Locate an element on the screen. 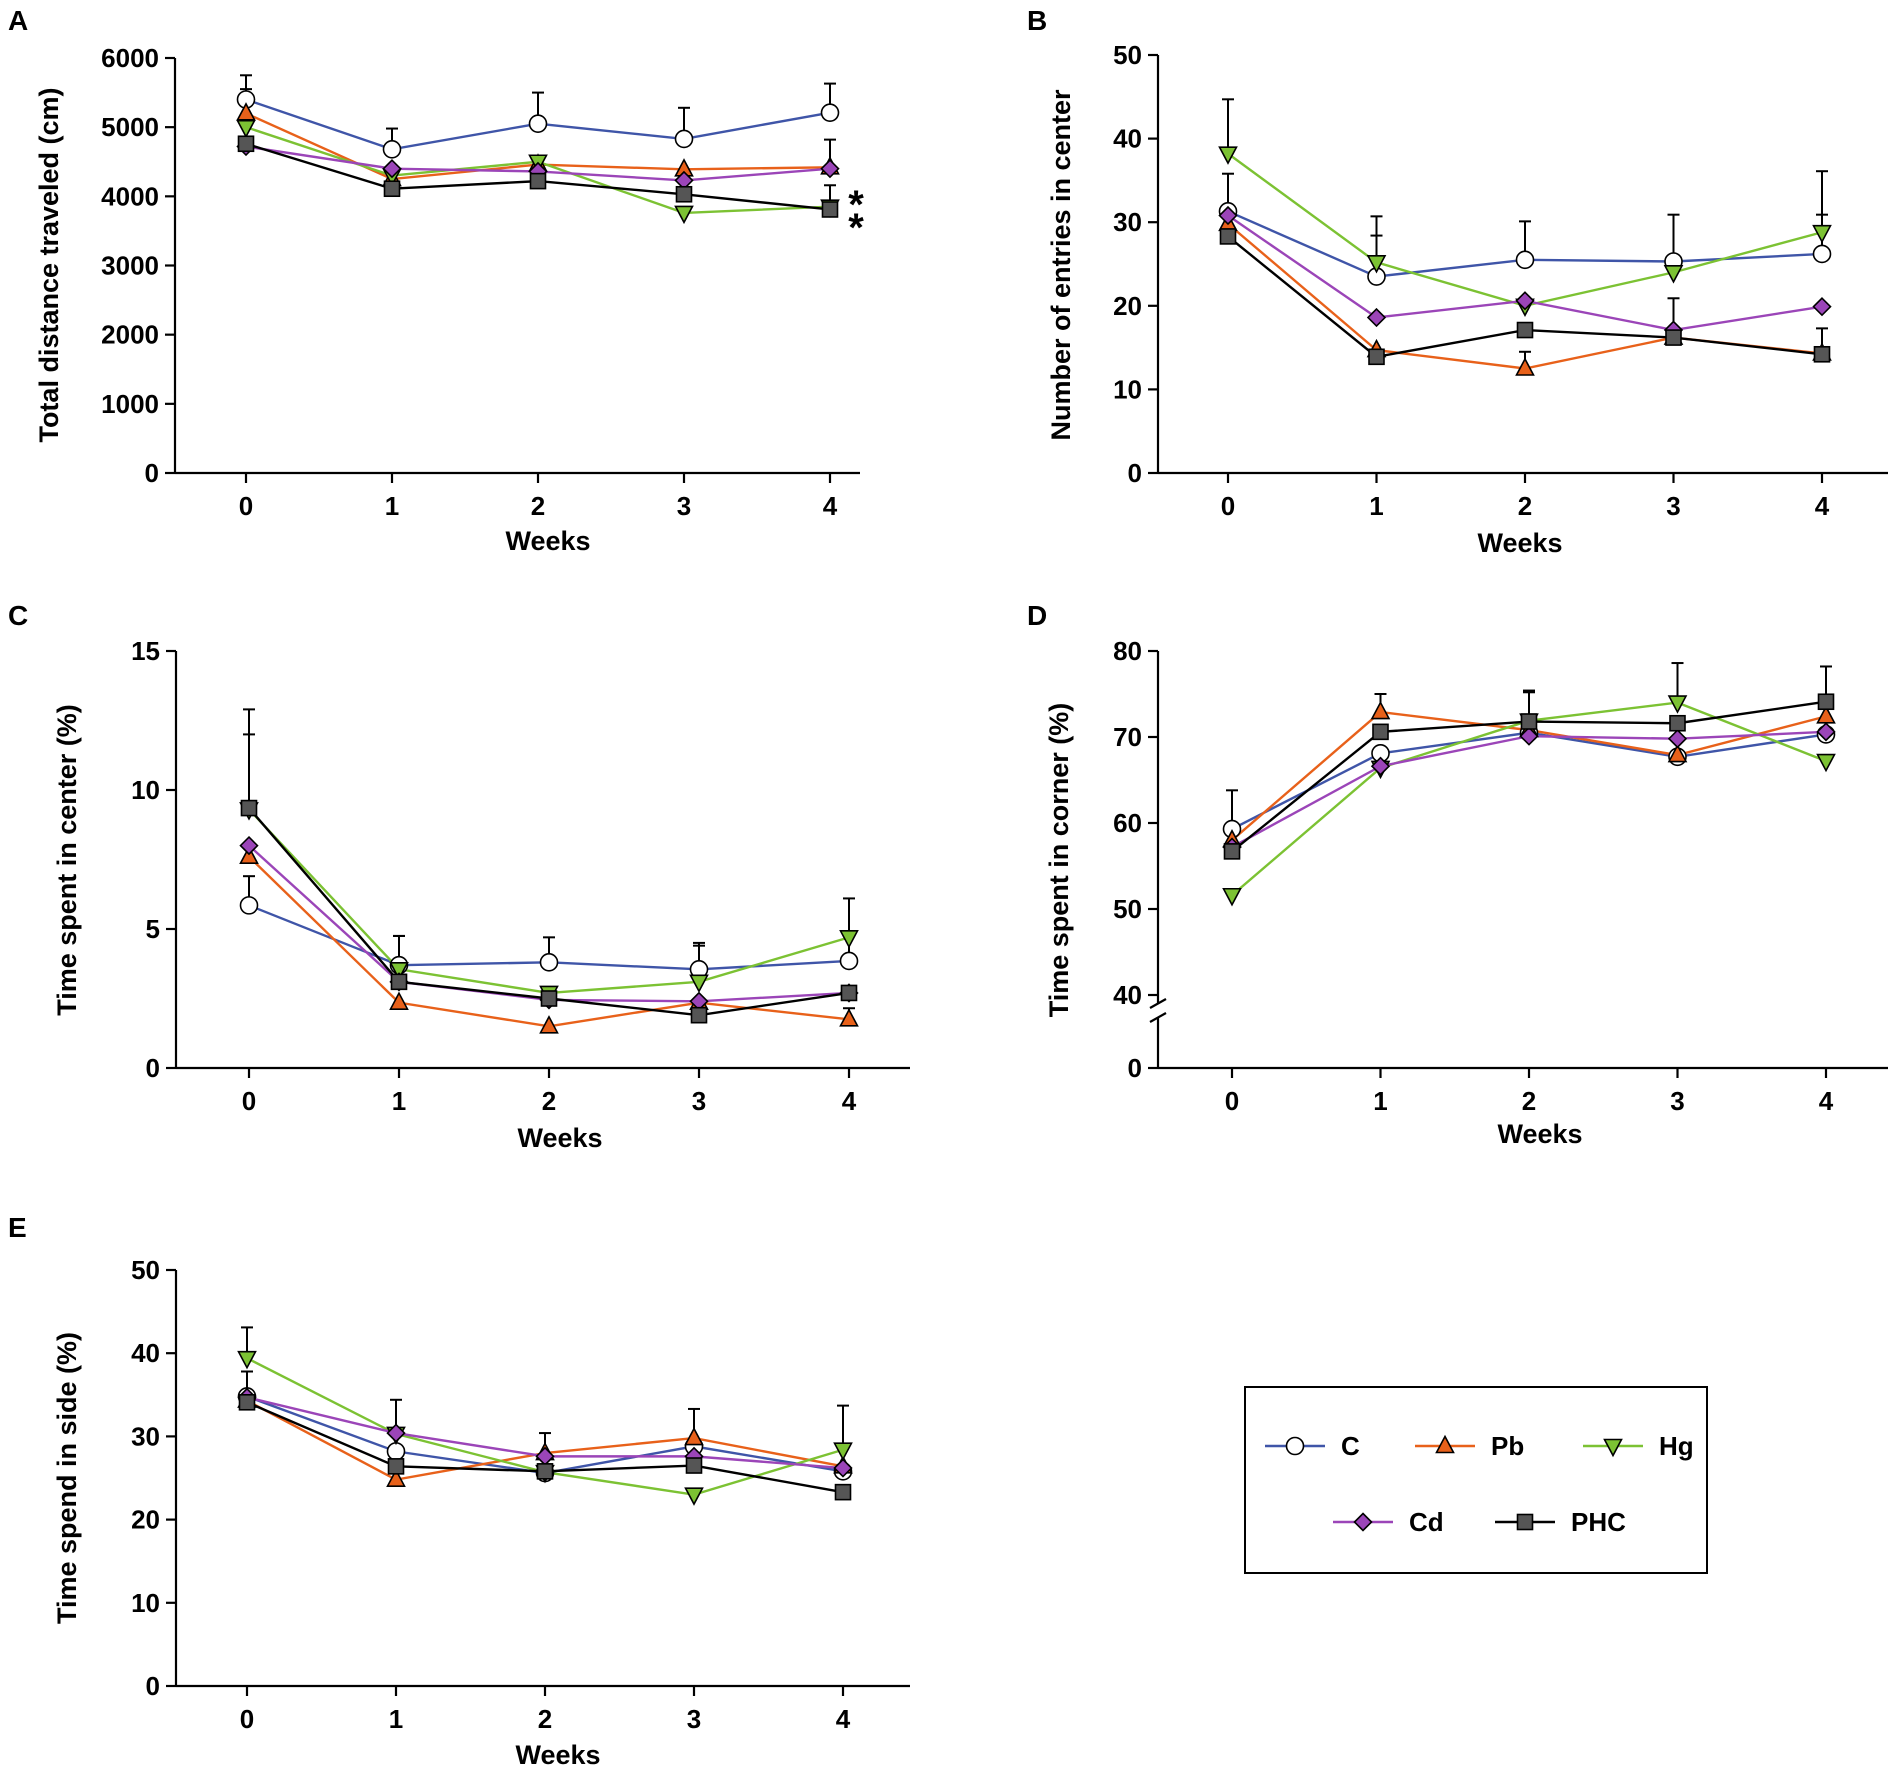  y-tick-label: 3000 is located at coordinates (130, 266).